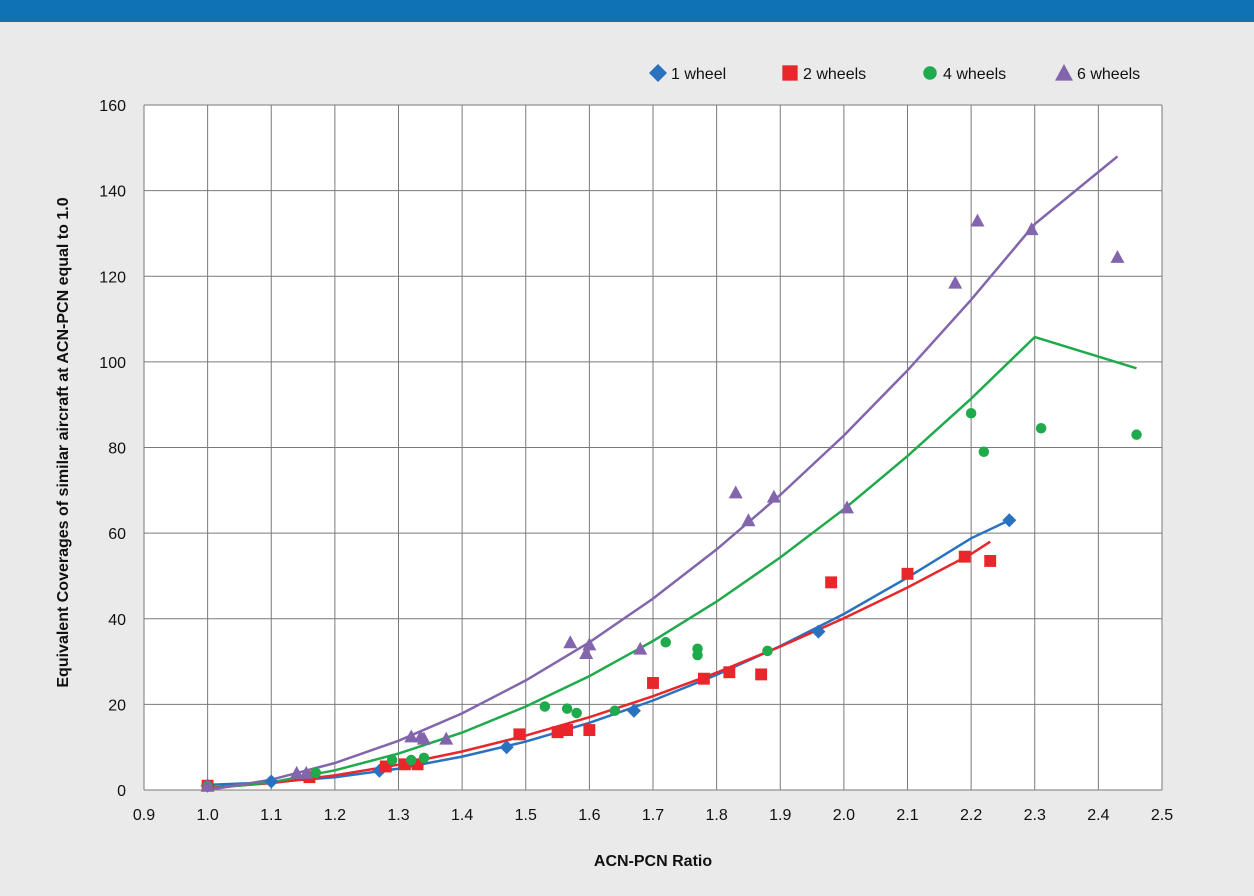 Image resolution: width=1254 pixels, height=896 pixels. What do you see at coordinates (907, 815) in the screenshot?
I see `x-tick-label: 2.1` at bounding box center [907, 815].